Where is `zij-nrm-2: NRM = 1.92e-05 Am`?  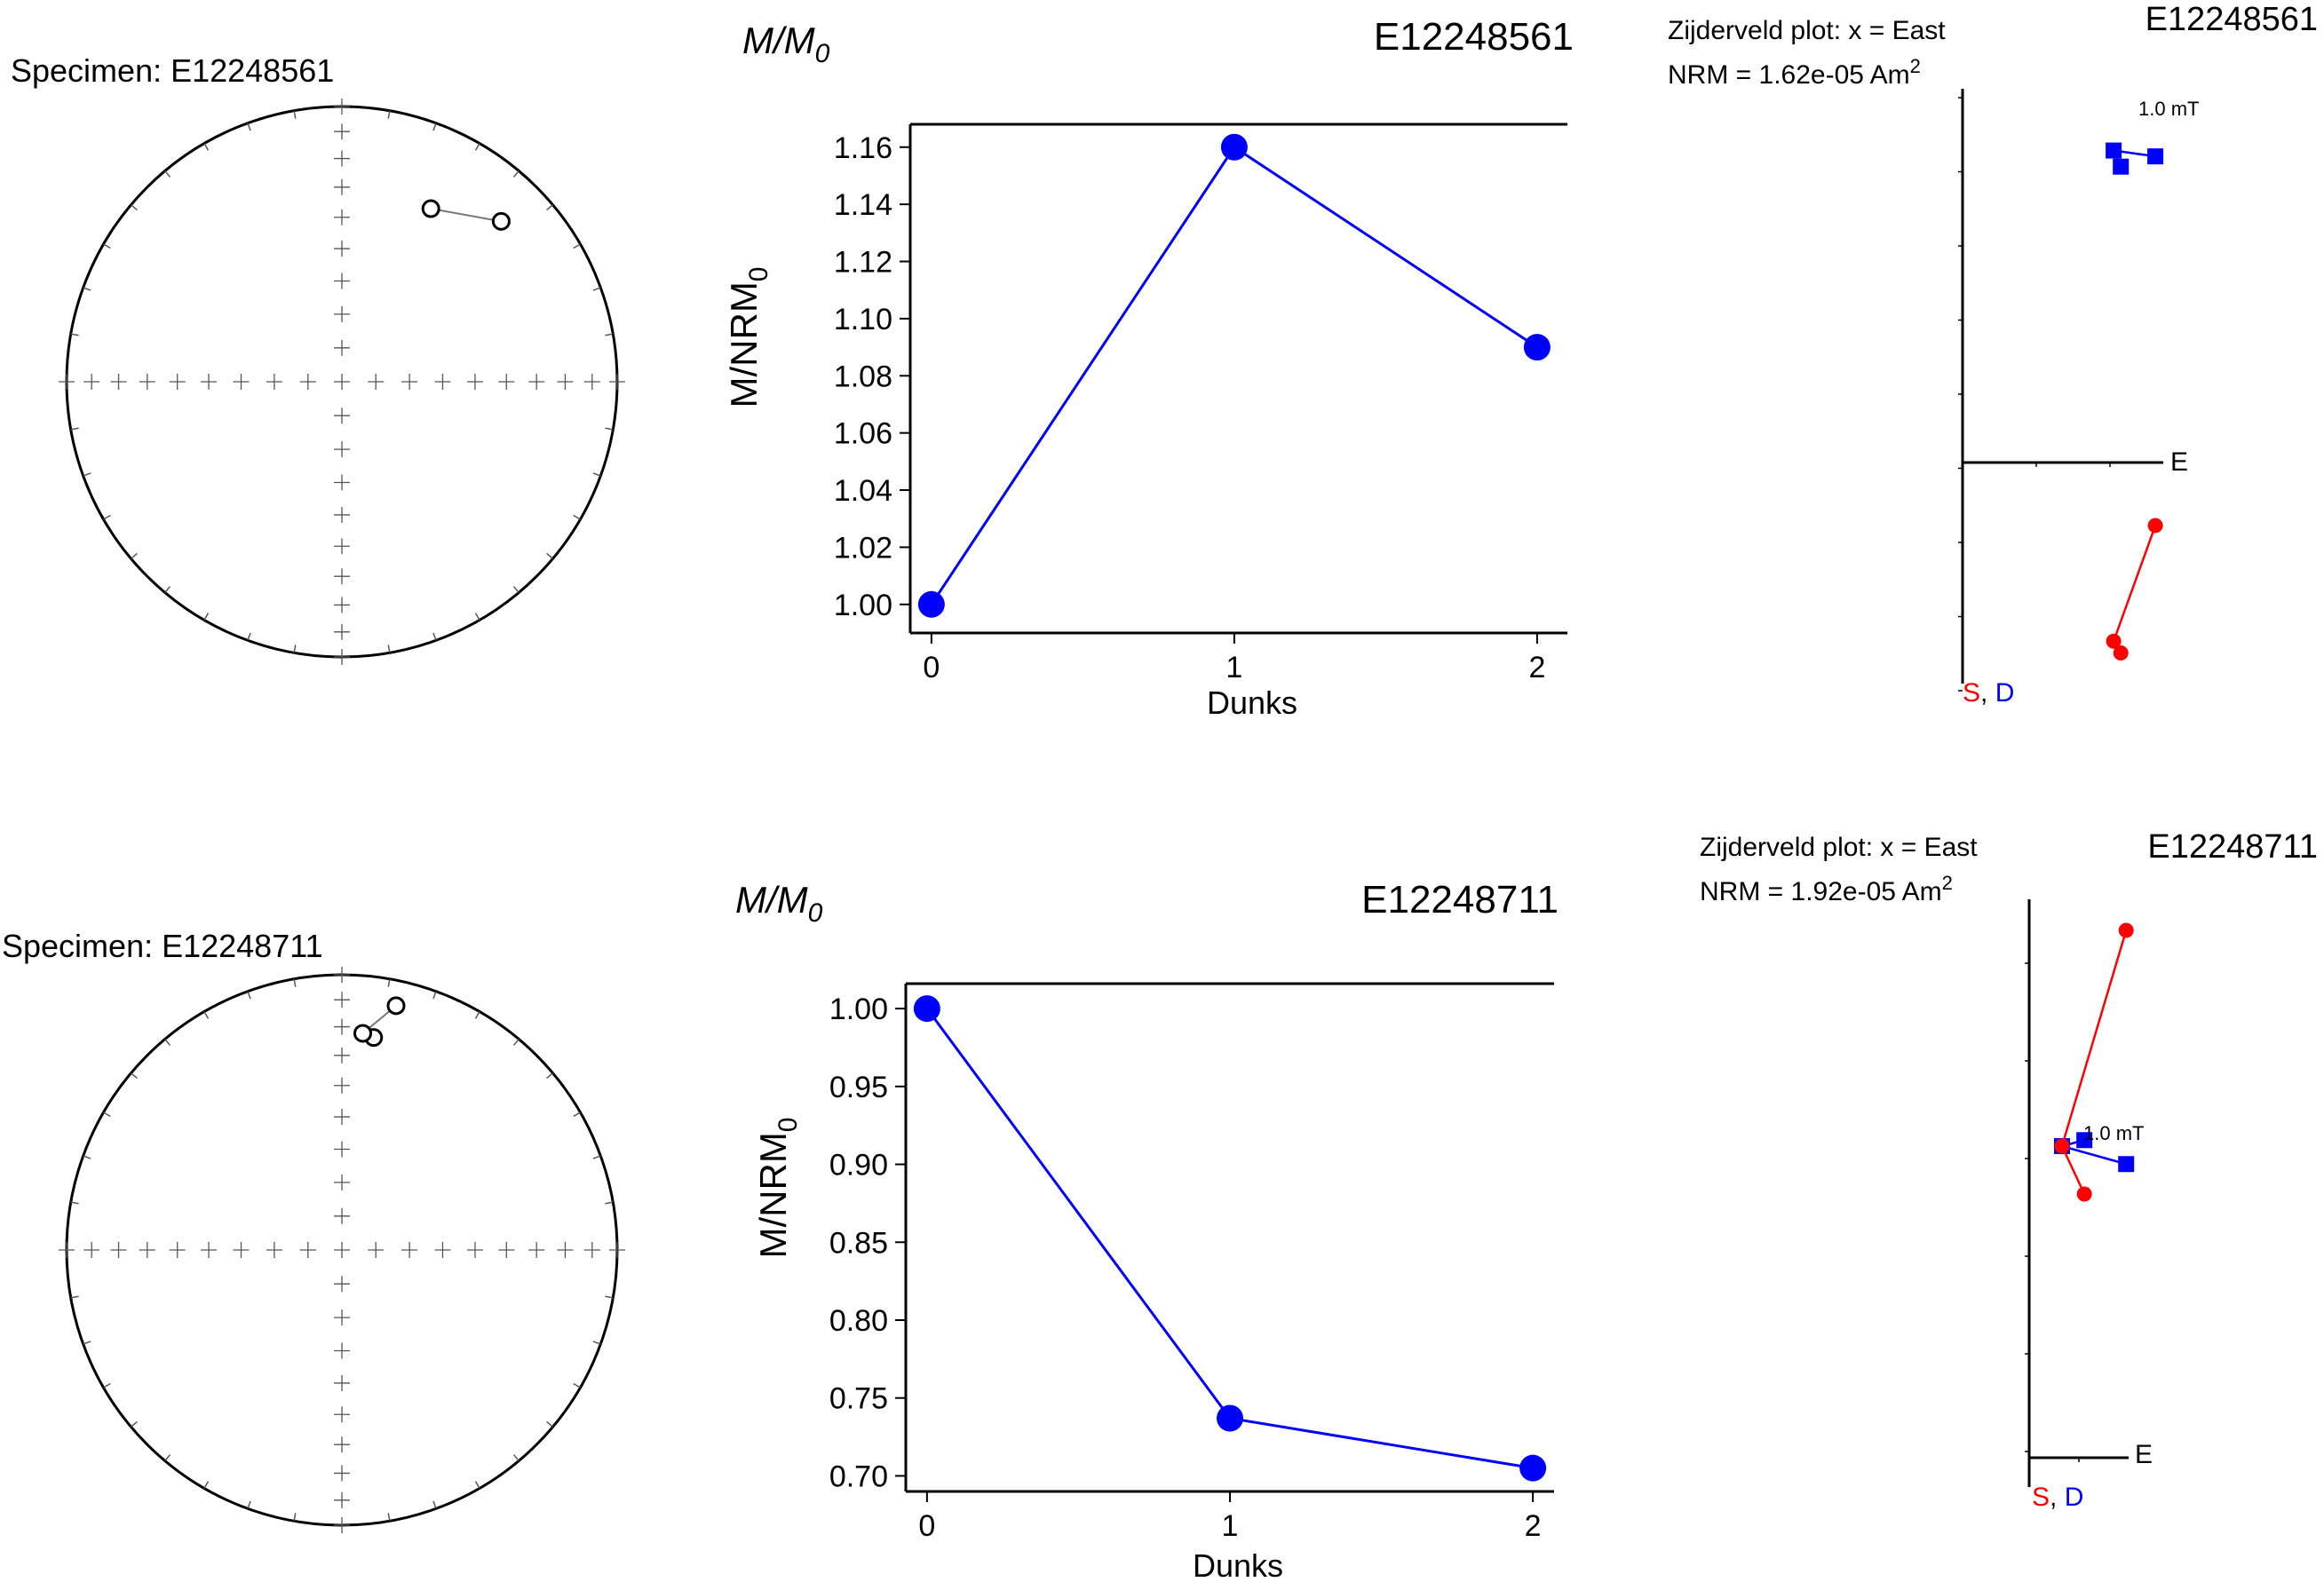 zij-nrm-2: NRM = 1.92e-05 Am is located at coordinates (1821, 892).